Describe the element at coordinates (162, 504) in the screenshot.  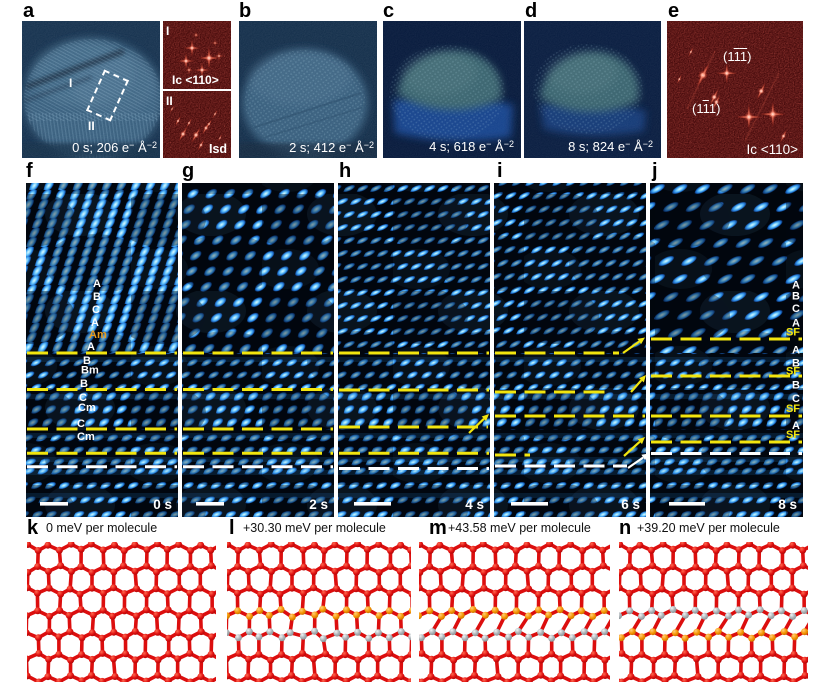
I see `svg-text: 0 s` at that location.